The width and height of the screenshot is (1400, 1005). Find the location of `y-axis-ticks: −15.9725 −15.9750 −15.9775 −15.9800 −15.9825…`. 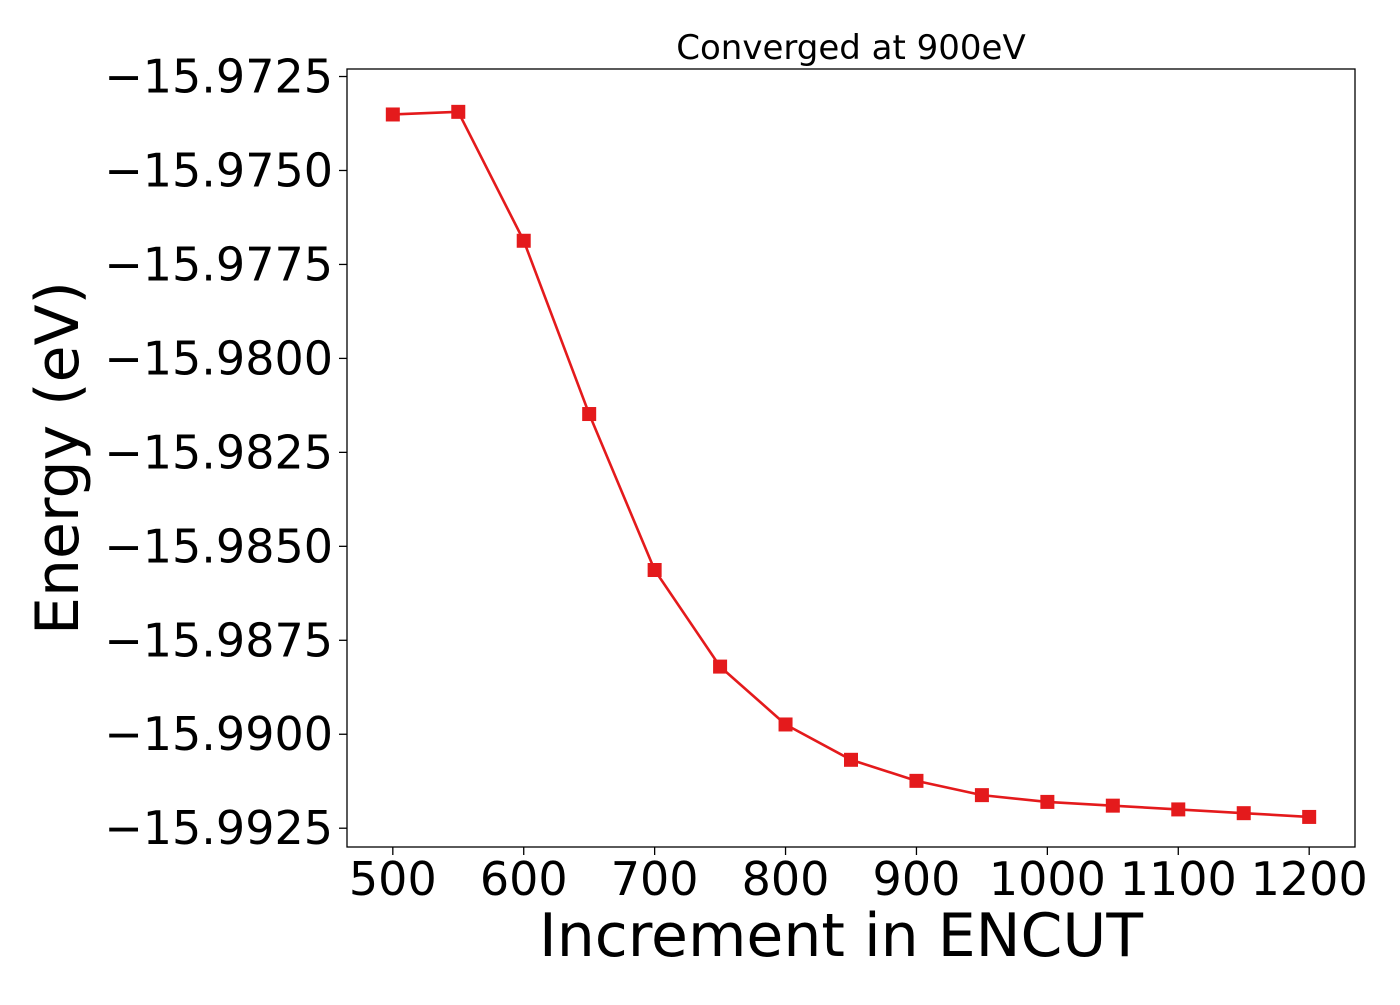

y-axis-ticks: −15.9725 −15.9750 −15.9775 −15.9800 −15.9825… is located at coordinates (225, 452).